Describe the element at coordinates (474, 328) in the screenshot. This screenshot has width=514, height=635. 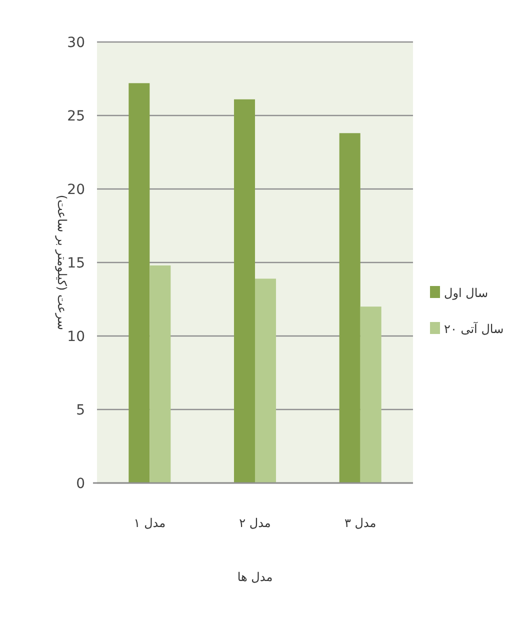
I see `legend-label: ۲۰ سال آتی` at that location.